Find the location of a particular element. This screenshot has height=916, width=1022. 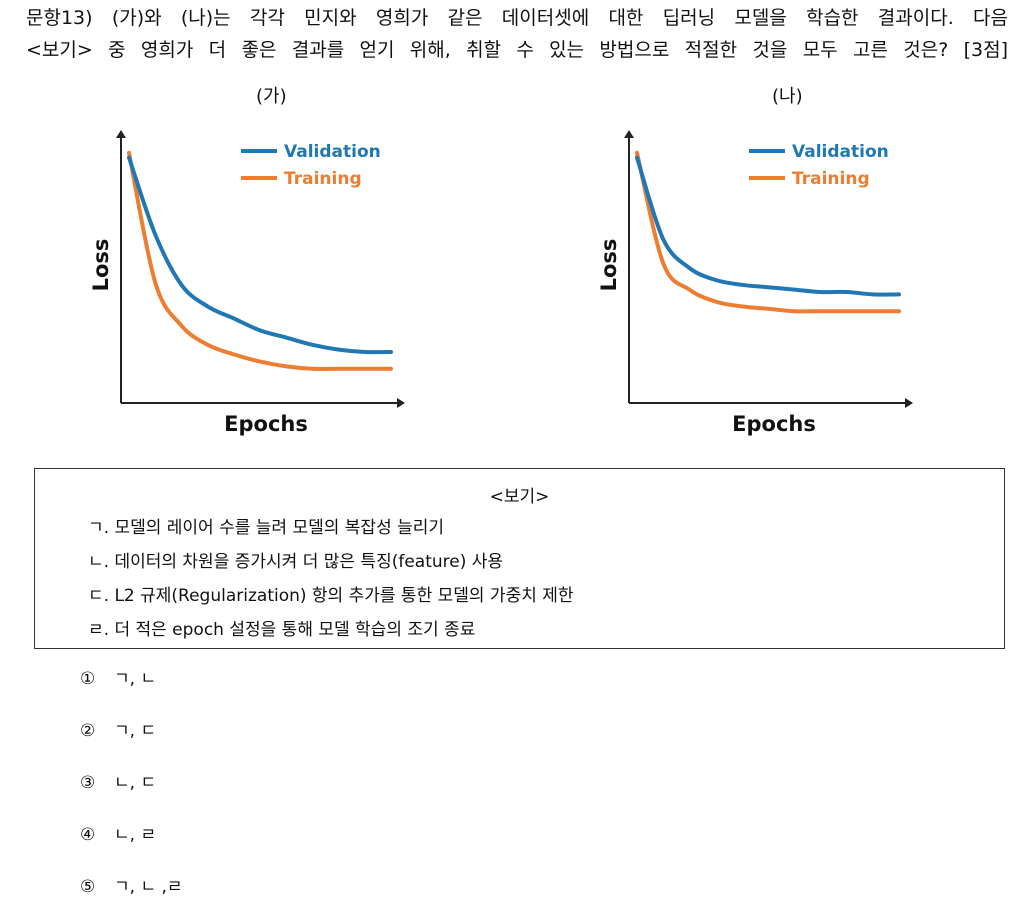

bogi-title: <보기> is located at coordinates (519, 497).